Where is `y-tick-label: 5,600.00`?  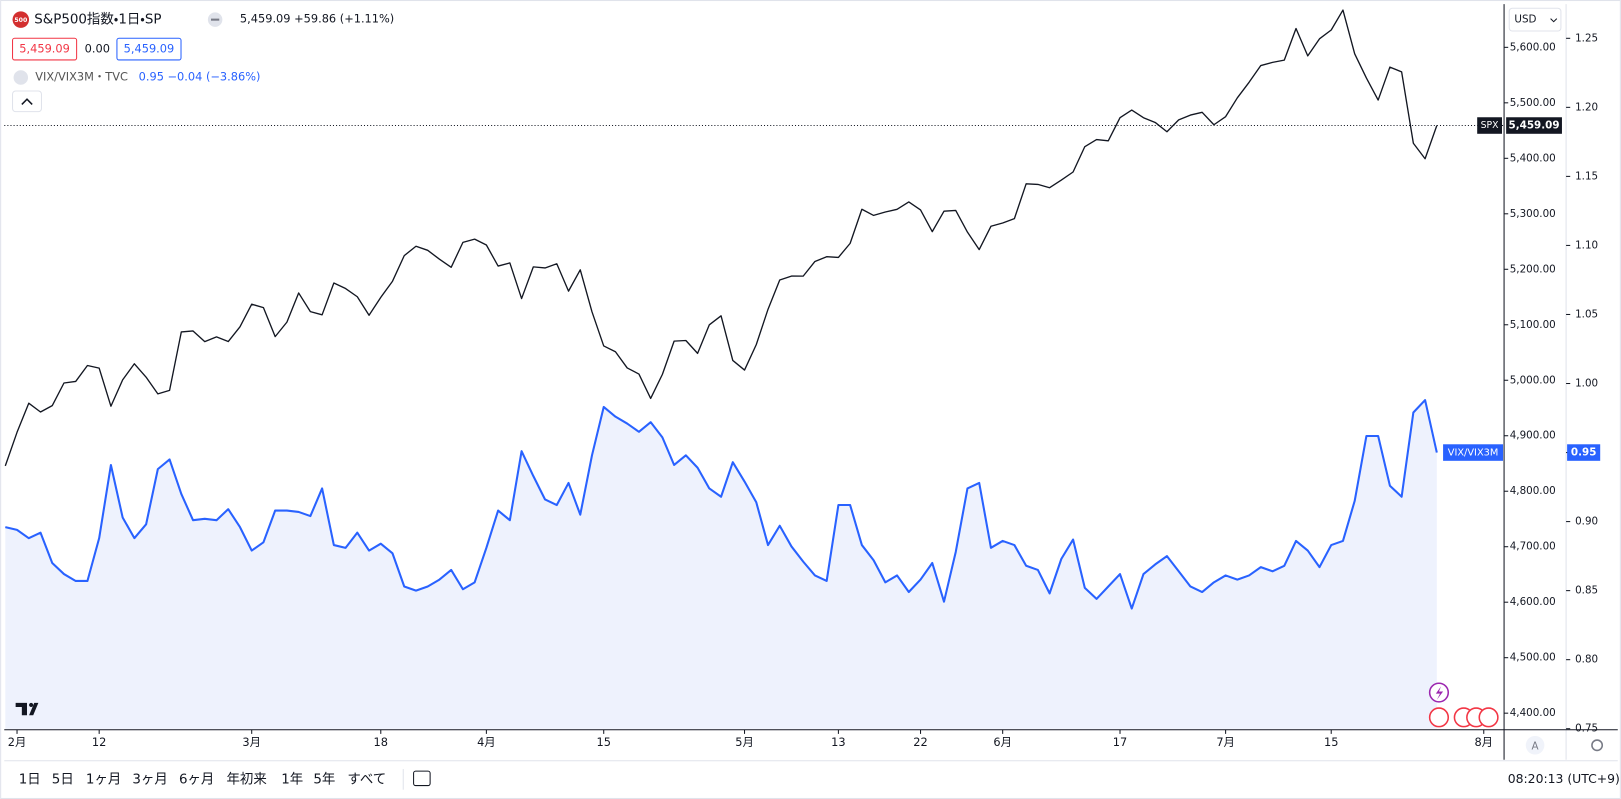 y-tick-label: 5,600.00 is located at coordinates (1533, 47).